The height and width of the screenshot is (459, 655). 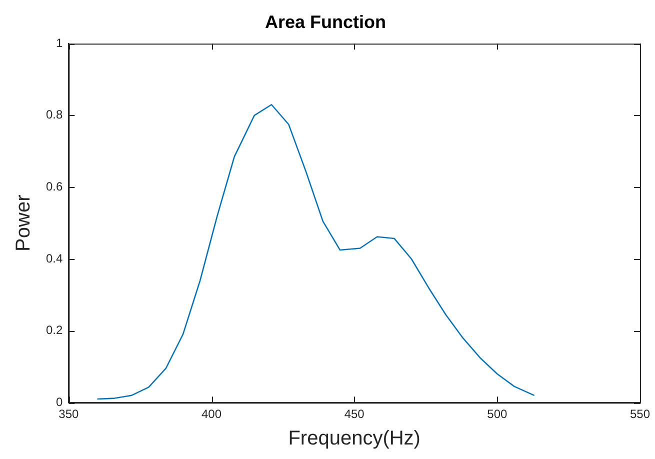 What do you see at coordinates (59, 401) in the screenshot?
I see `y-tick-label: 0` at bounding box center [59, 401].